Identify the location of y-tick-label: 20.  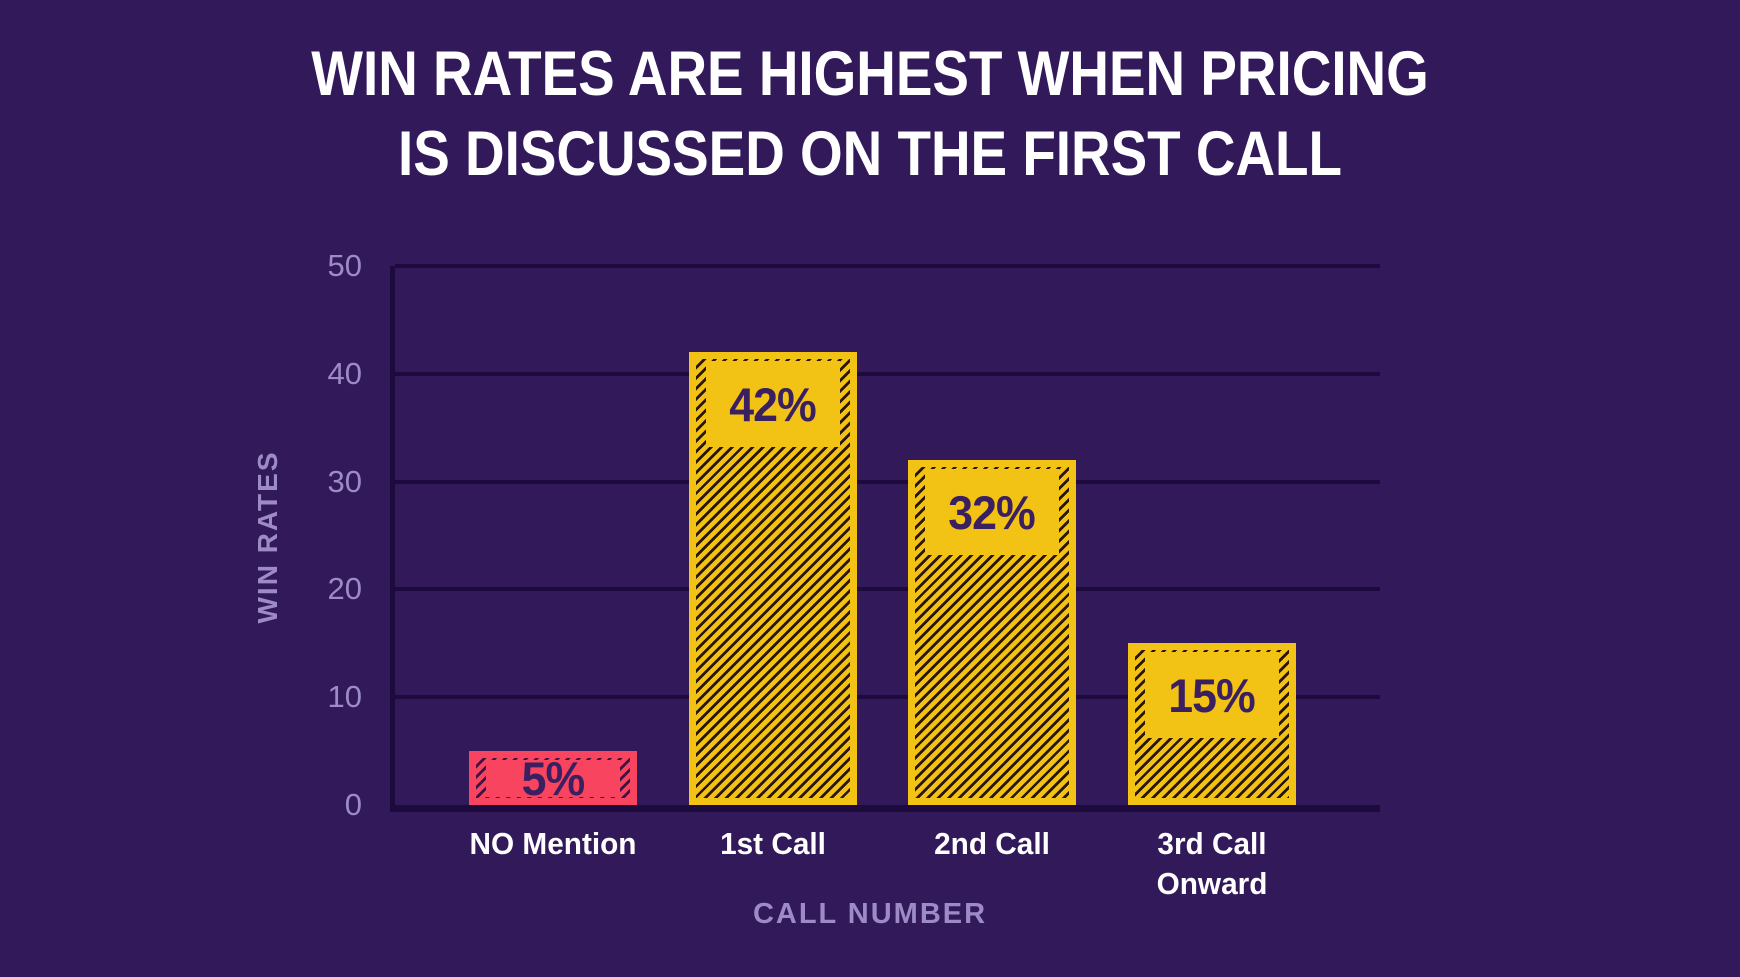
(344, 589).